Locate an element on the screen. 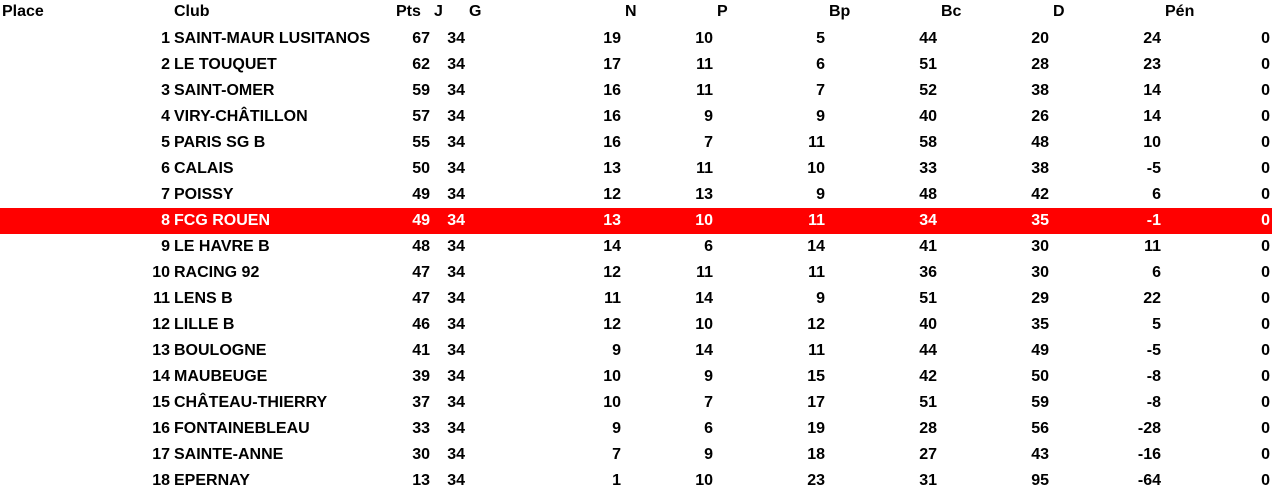 The width and height of the screenshot is (1272, 494). cell-club: RACING 92 is located at coordinates (217, 272).